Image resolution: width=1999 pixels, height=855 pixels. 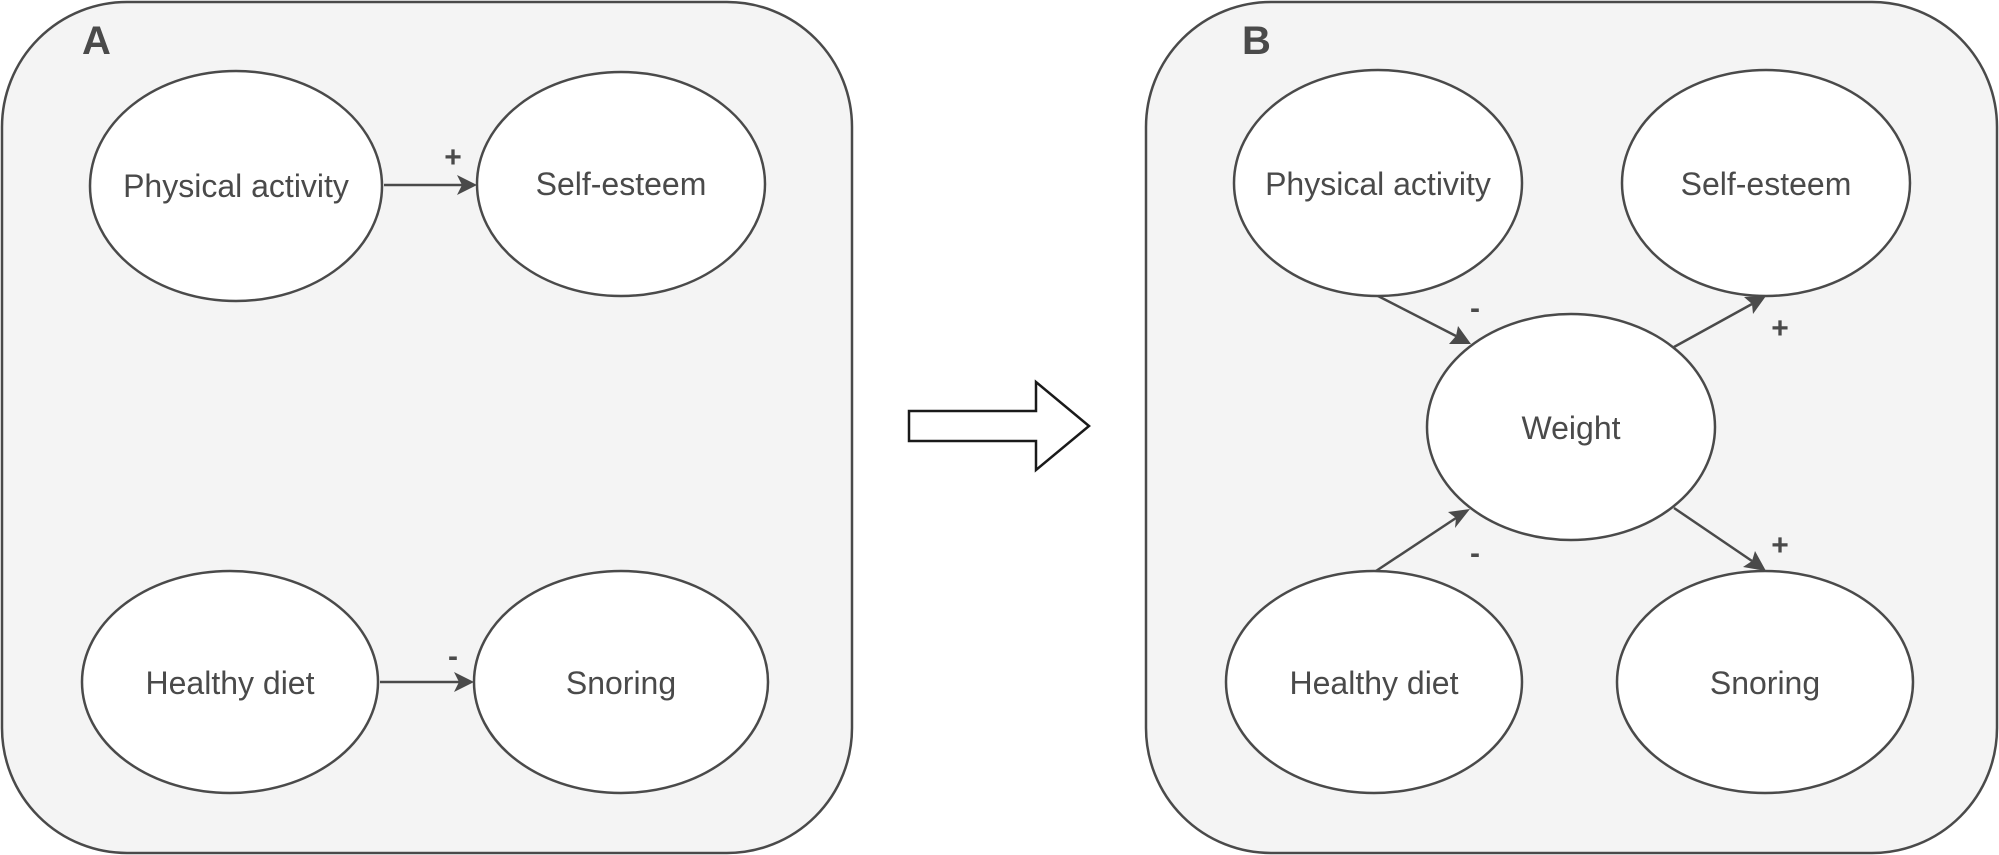 I want to click on edge-weight-to-self-esteem-line, so click(x=1713, y=325).